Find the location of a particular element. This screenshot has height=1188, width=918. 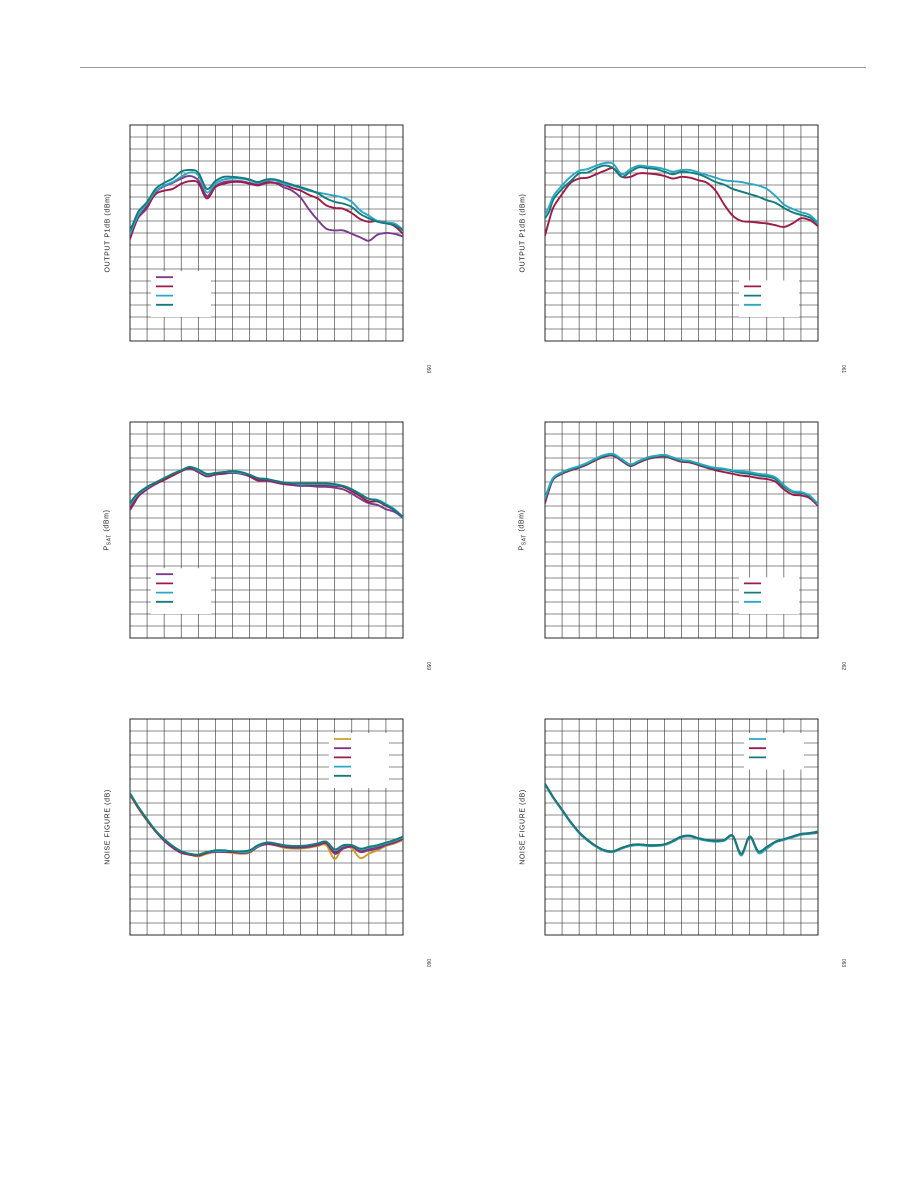

figure-id: 061 is located at coordinates (843, 369).